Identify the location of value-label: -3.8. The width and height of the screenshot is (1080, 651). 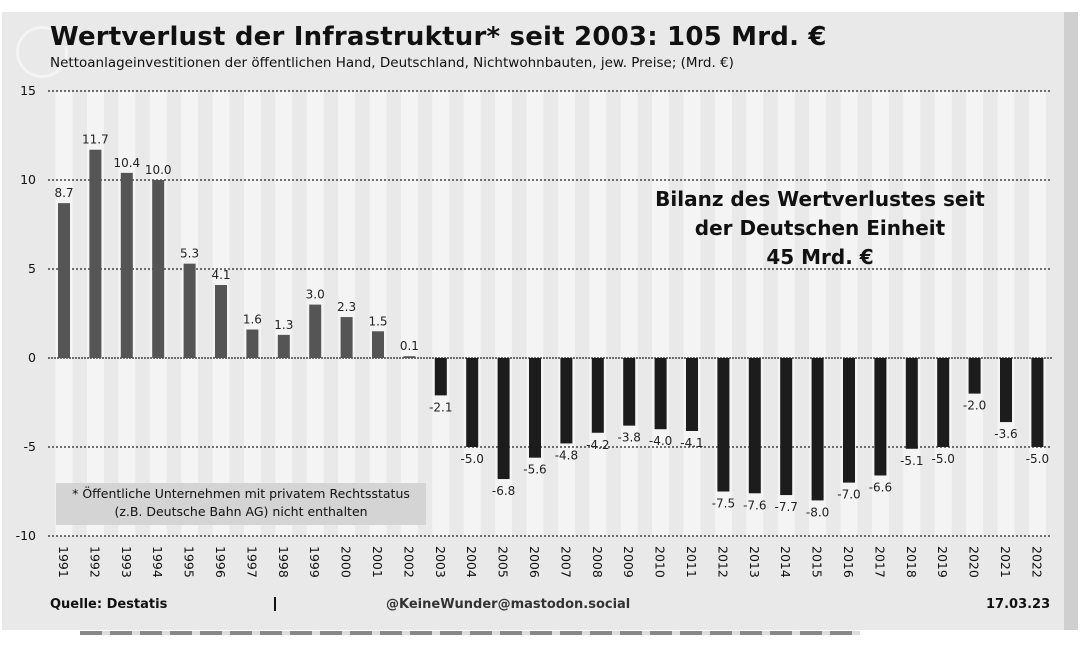
(628, 438).